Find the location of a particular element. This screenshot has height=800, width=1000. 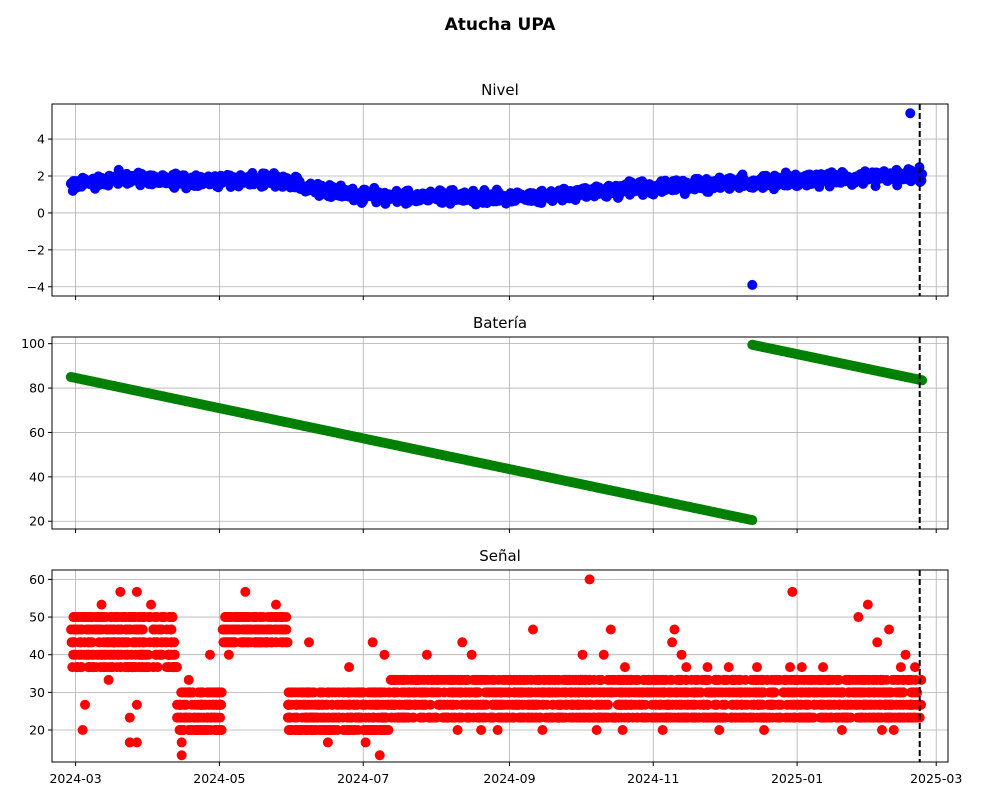

panel-title: Nivel is located at coordinates (500, 90).